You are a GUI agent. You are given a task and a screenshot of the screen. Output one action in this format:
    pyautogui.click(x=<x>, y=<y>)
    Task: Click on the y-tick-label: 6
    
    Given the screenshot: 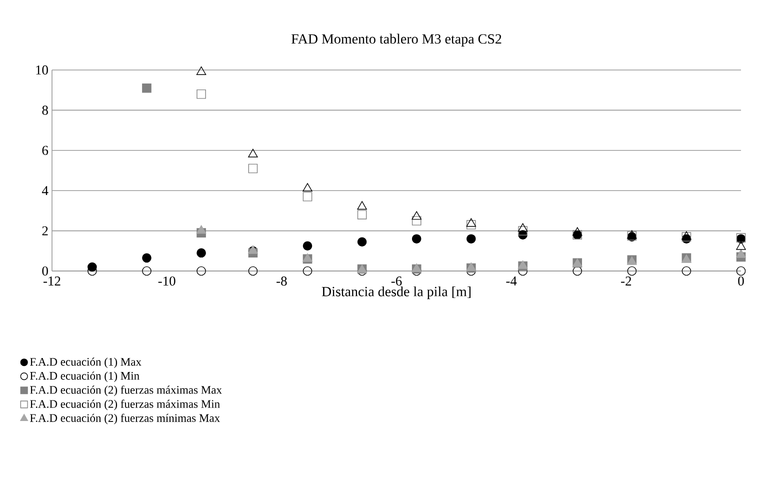 What is the action you would take?
    pyautogui.click(x=45, y=150)
    